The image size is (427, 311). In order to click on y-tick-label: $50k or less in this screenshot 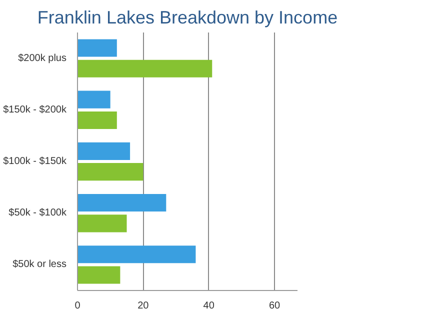, I will do `click(39, 264)`.